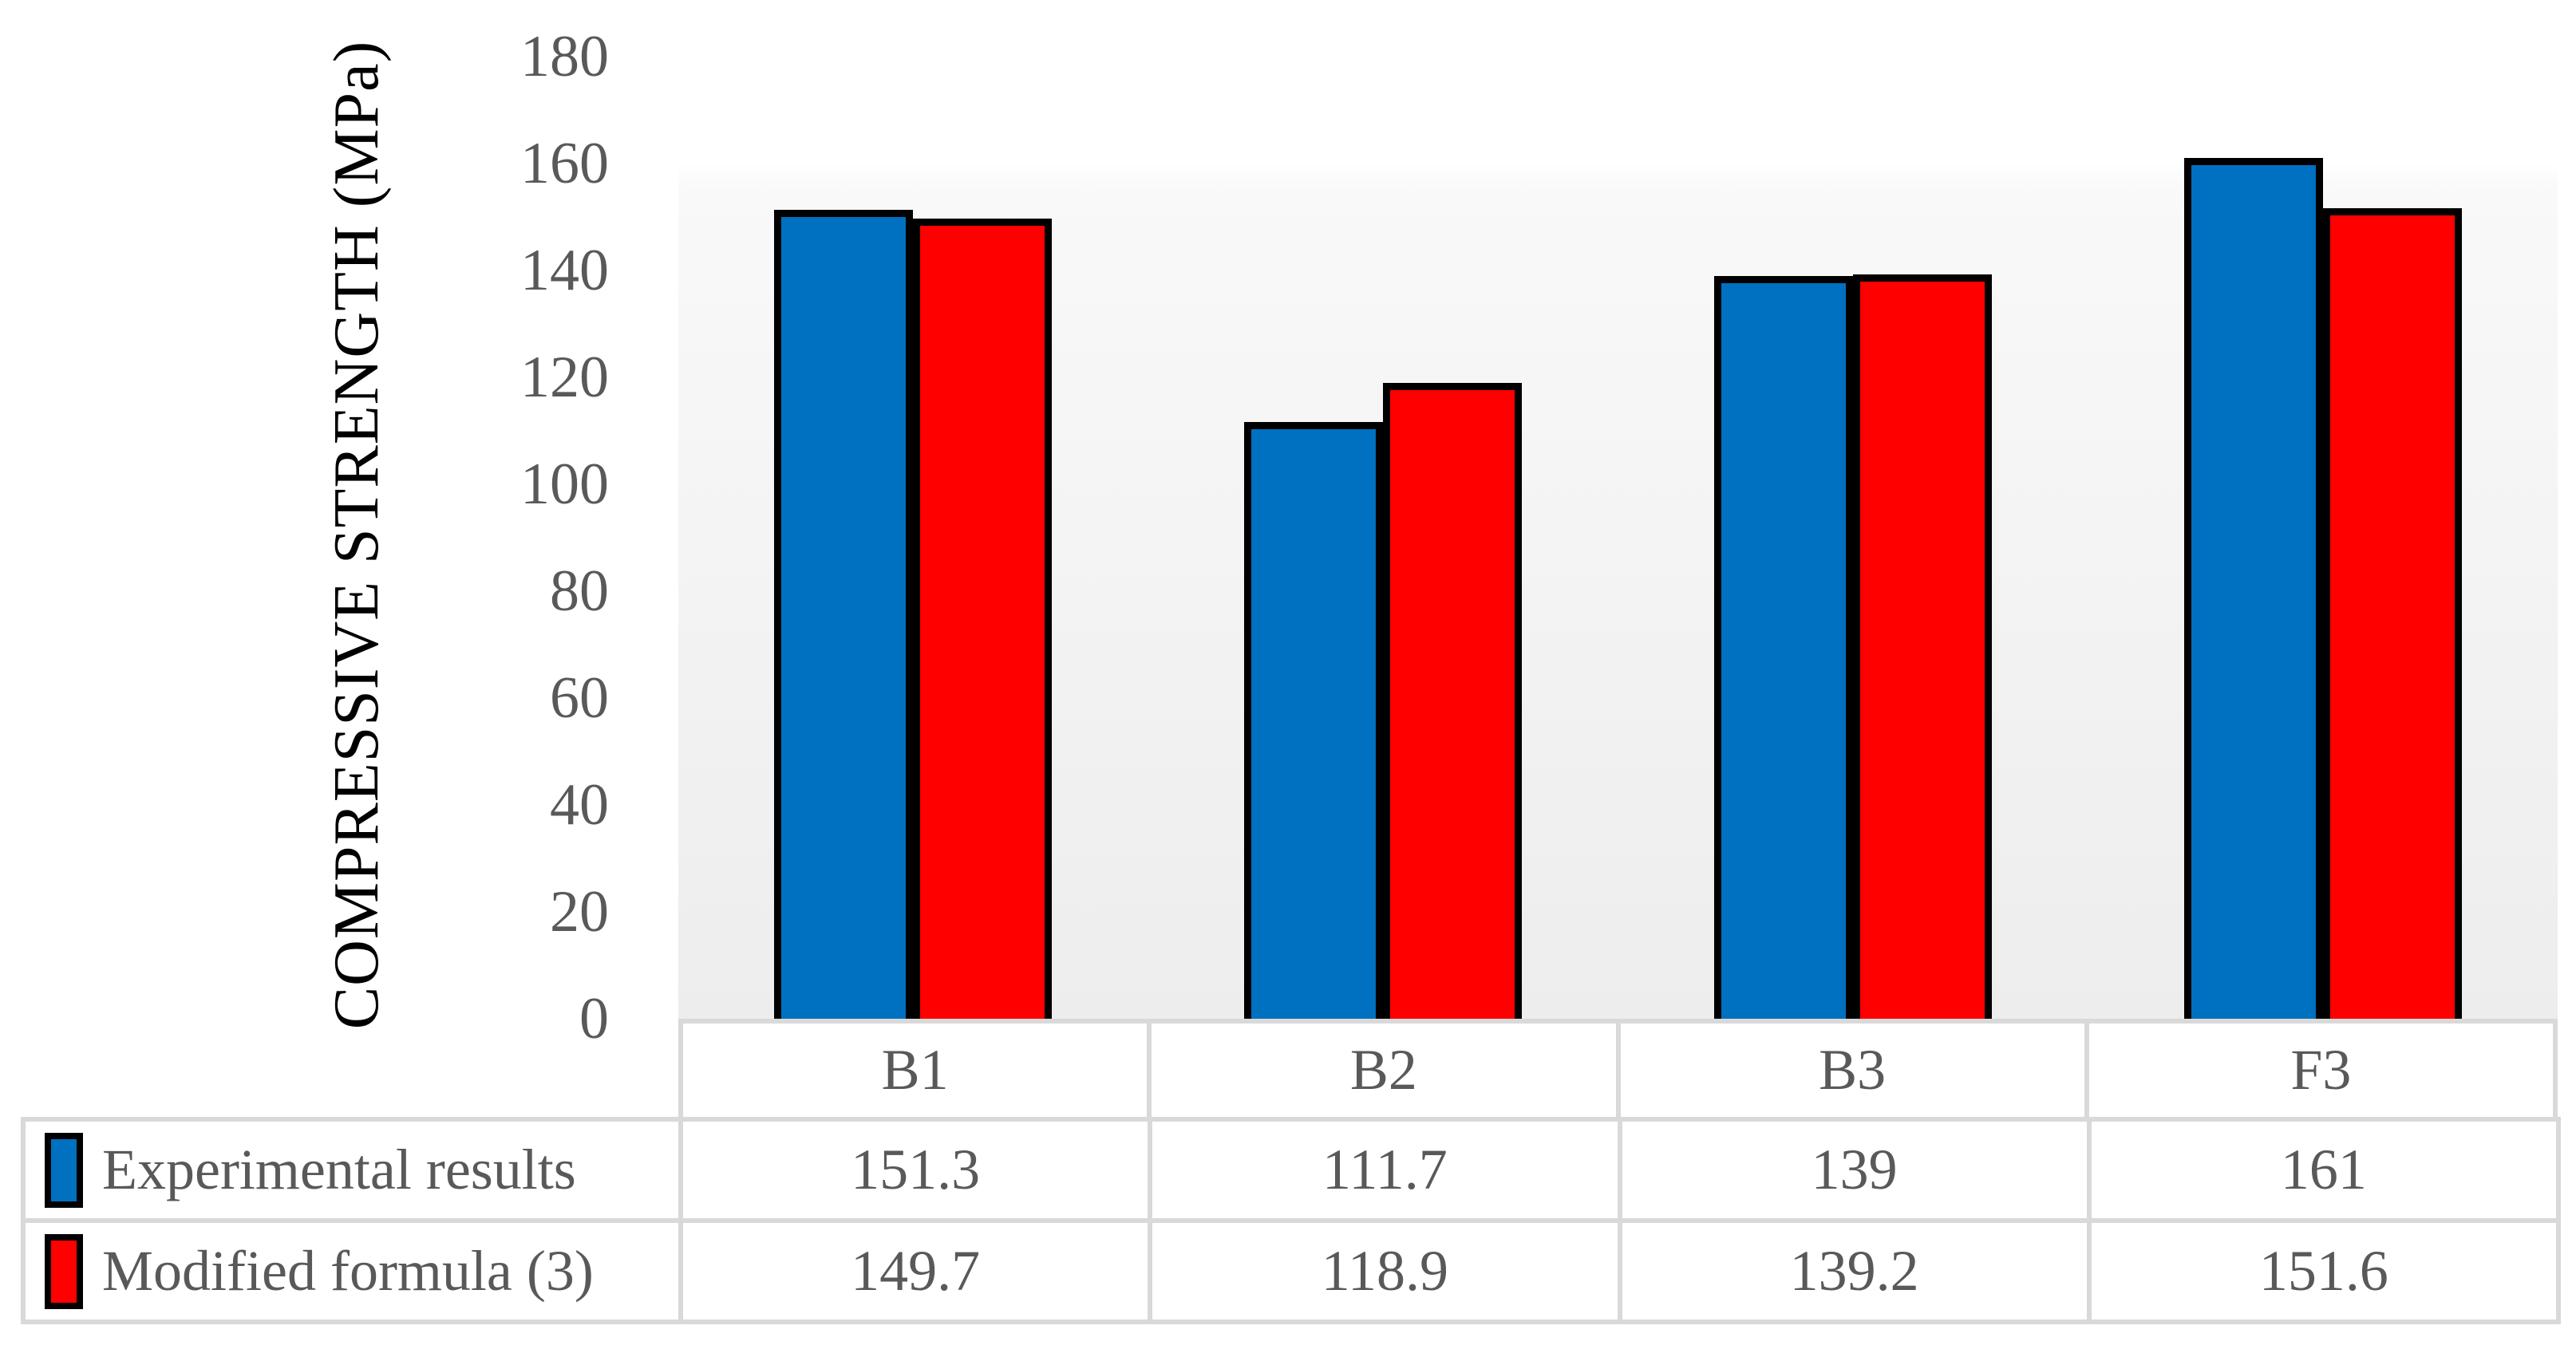 This screenshot has width=2576, height=1353. Describe the element at coordinates (348, 1271) in the screenshot. I see `legend-label: Modified formula (3)` at that location.